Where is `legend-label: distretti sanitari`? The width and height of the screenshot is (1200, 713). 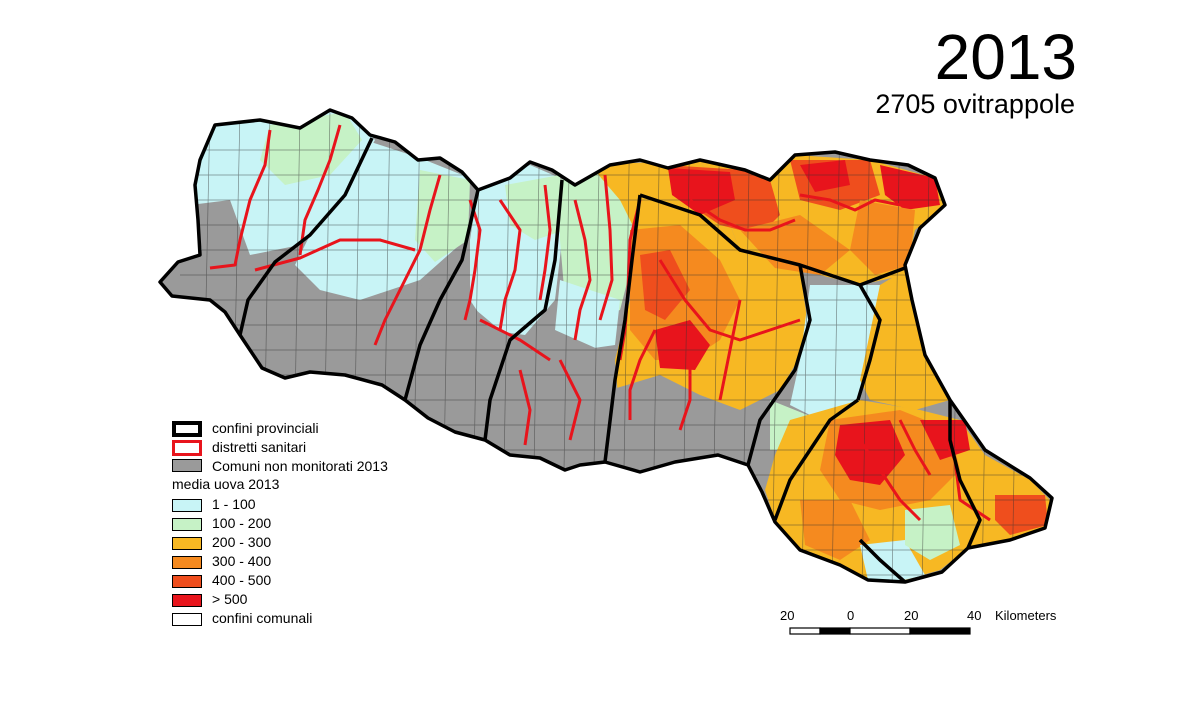
legend-label: distretti sanitari is located at coordinates (259, 447).